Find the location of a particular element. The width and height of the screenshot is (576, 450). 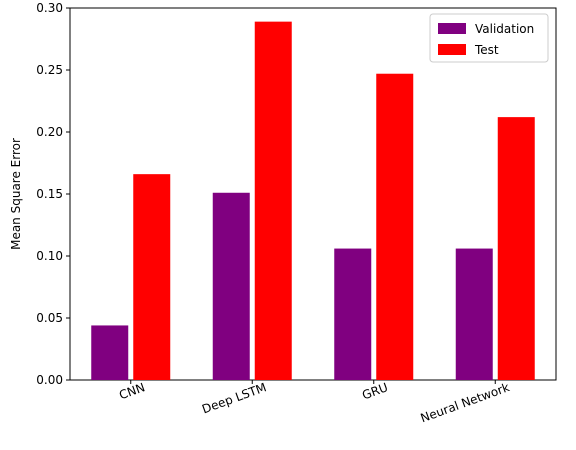

legend-swatch-test is located at coordinates (452, 49).